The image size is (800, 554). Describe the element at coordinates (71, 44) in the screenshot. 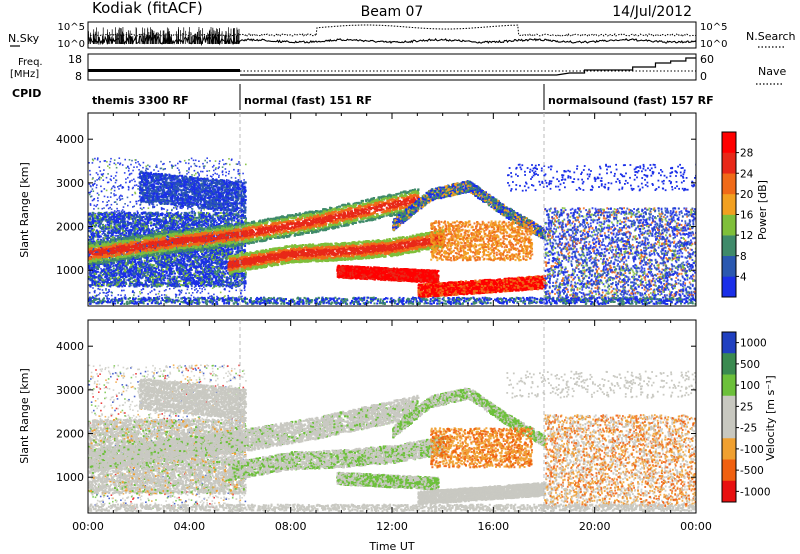

I see `noise-tick-bottom-left: 10^0` at that location.